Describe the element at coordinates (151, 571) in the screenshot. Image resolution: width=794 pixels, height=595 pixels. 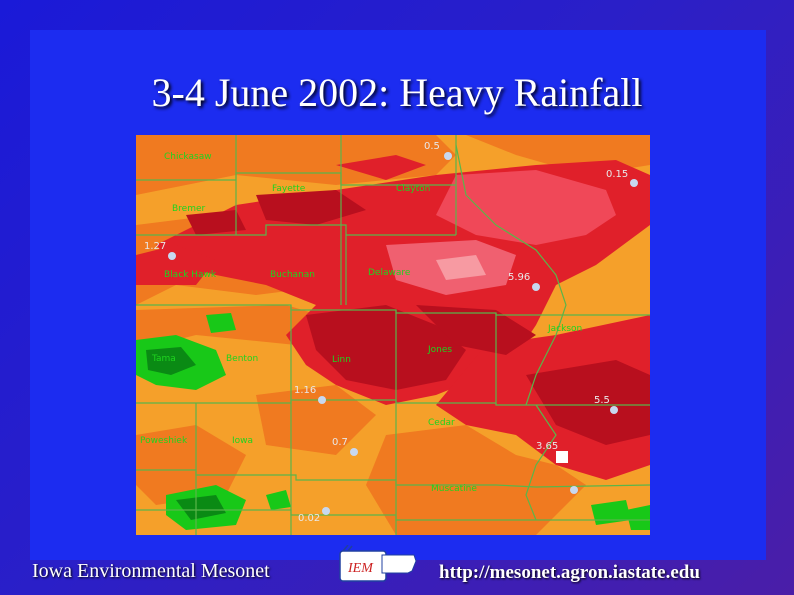
I see `footer-organization: Iowa Environmental Mesonet` at that location.